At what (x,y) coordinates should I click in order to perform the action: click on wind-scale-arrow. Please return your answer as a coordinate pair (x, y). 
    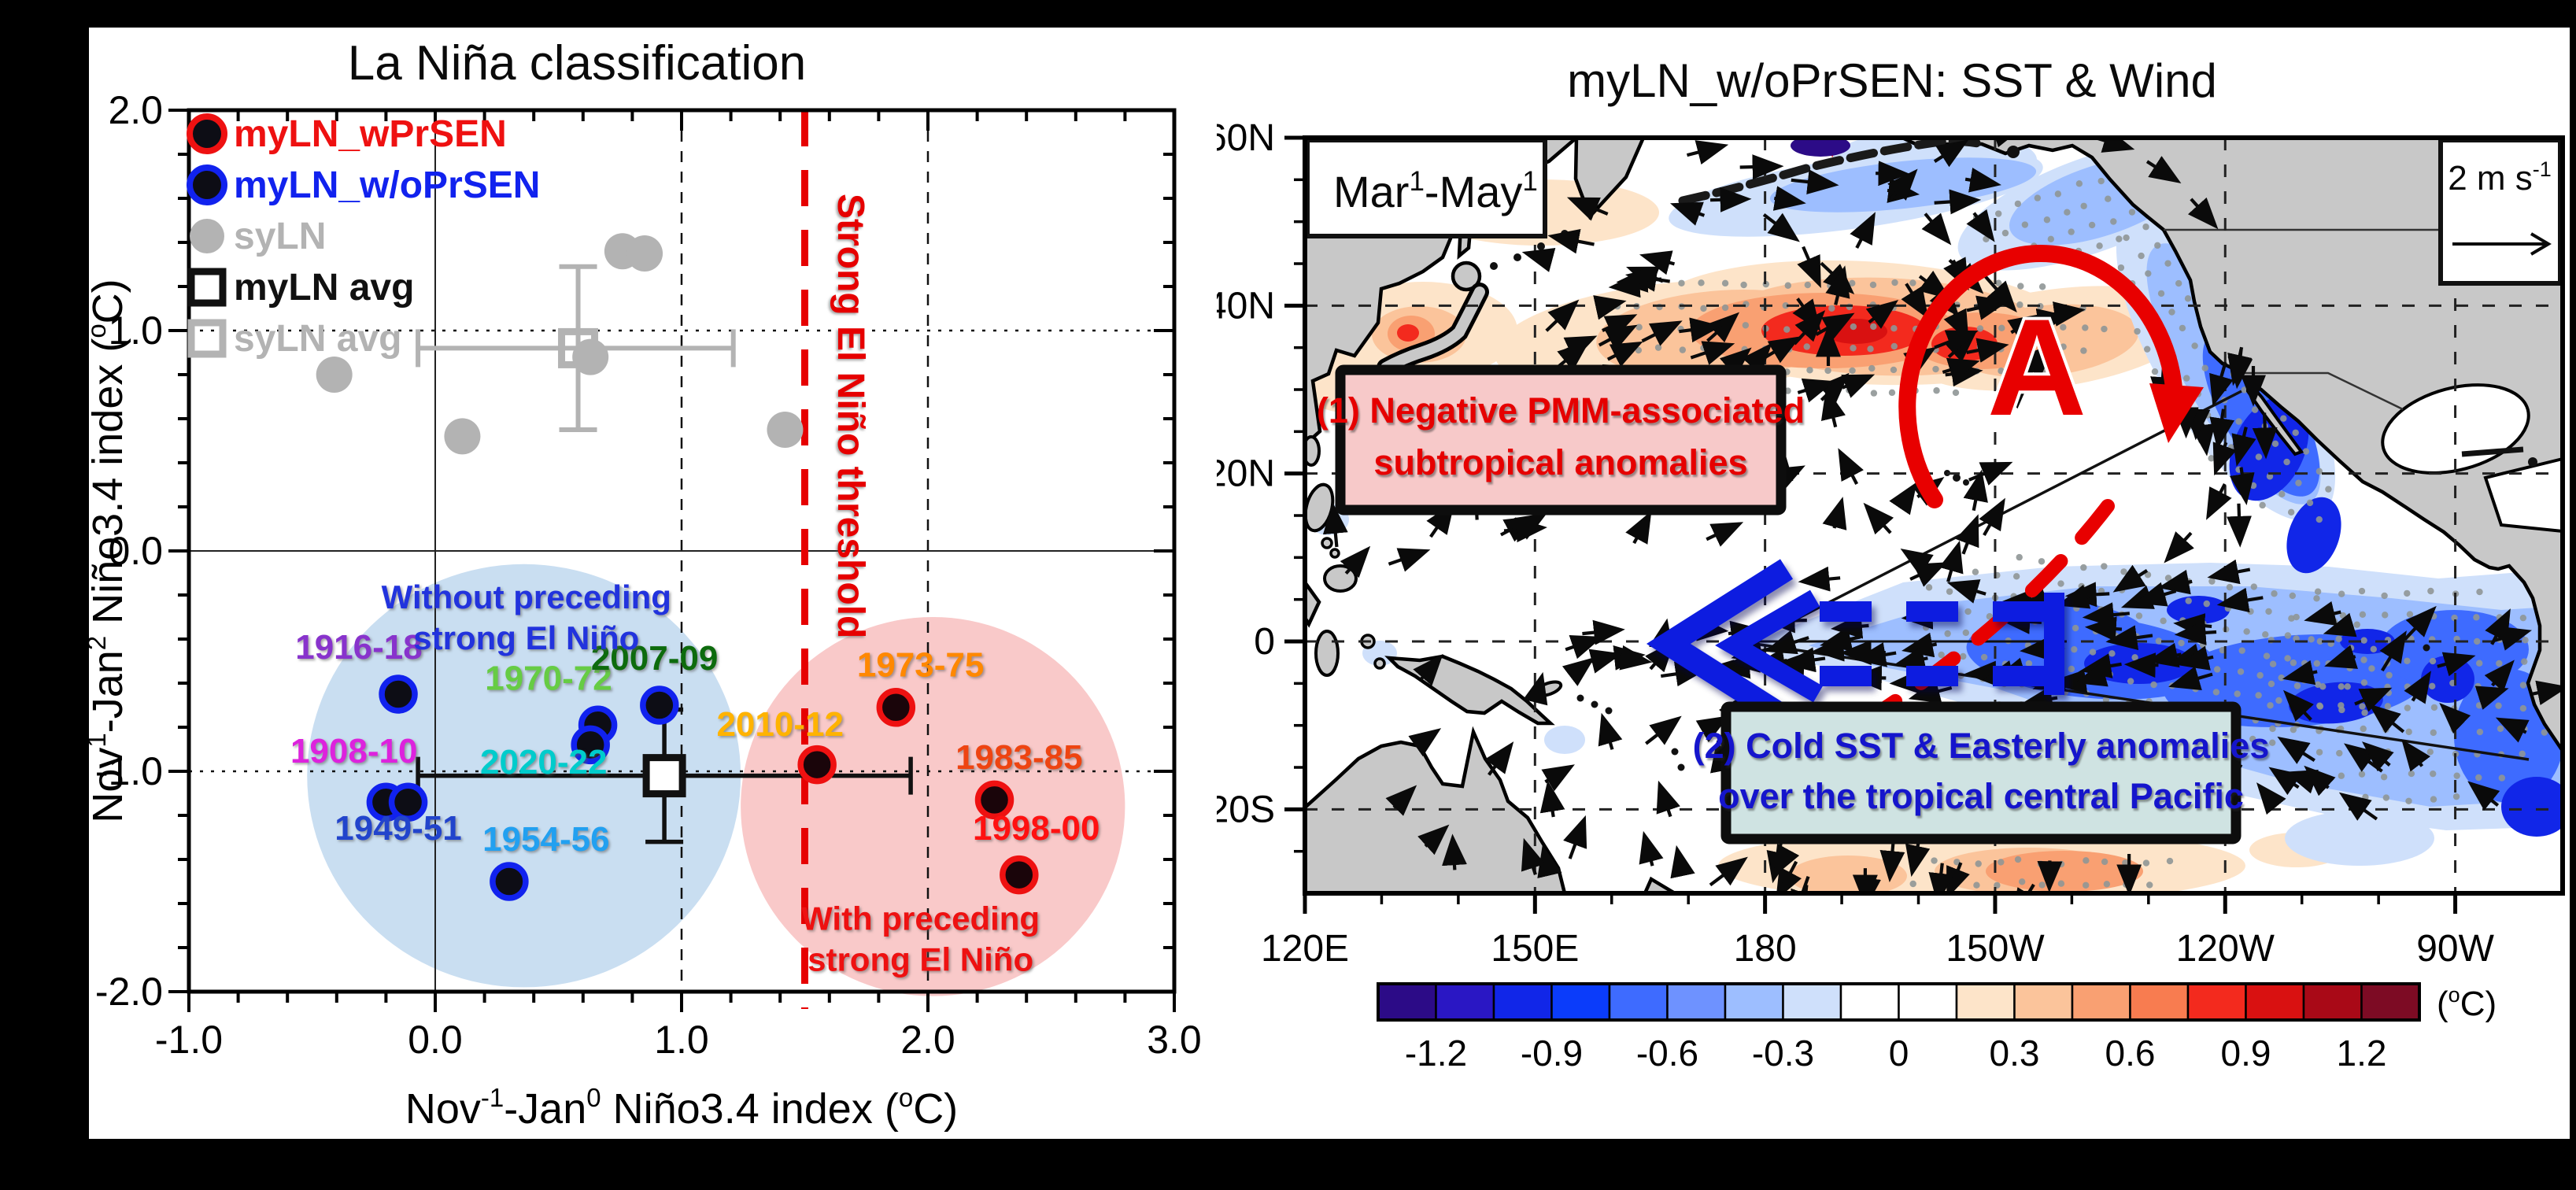
    Looking at the image, I should click on (2502, 244).